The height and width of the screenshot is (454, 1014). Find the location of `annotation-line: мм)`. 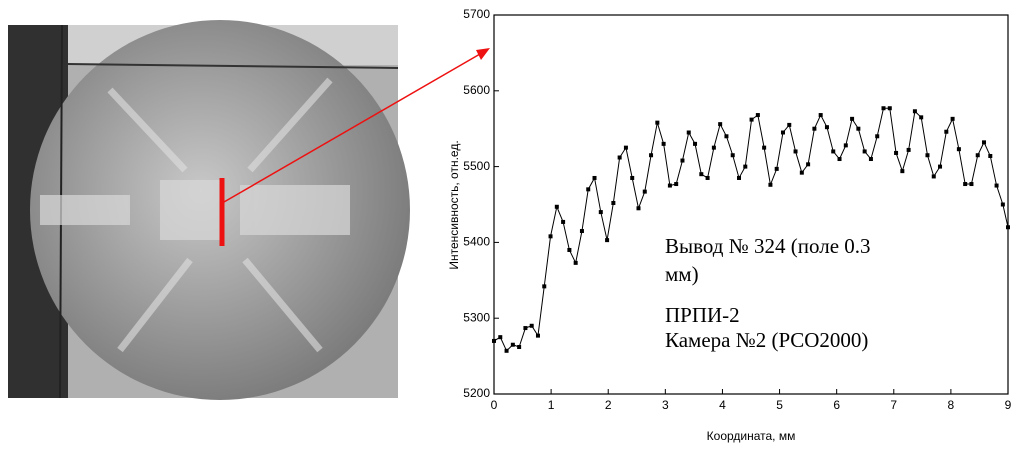

annotation-line: мм) is located at coordinates (682, 274).